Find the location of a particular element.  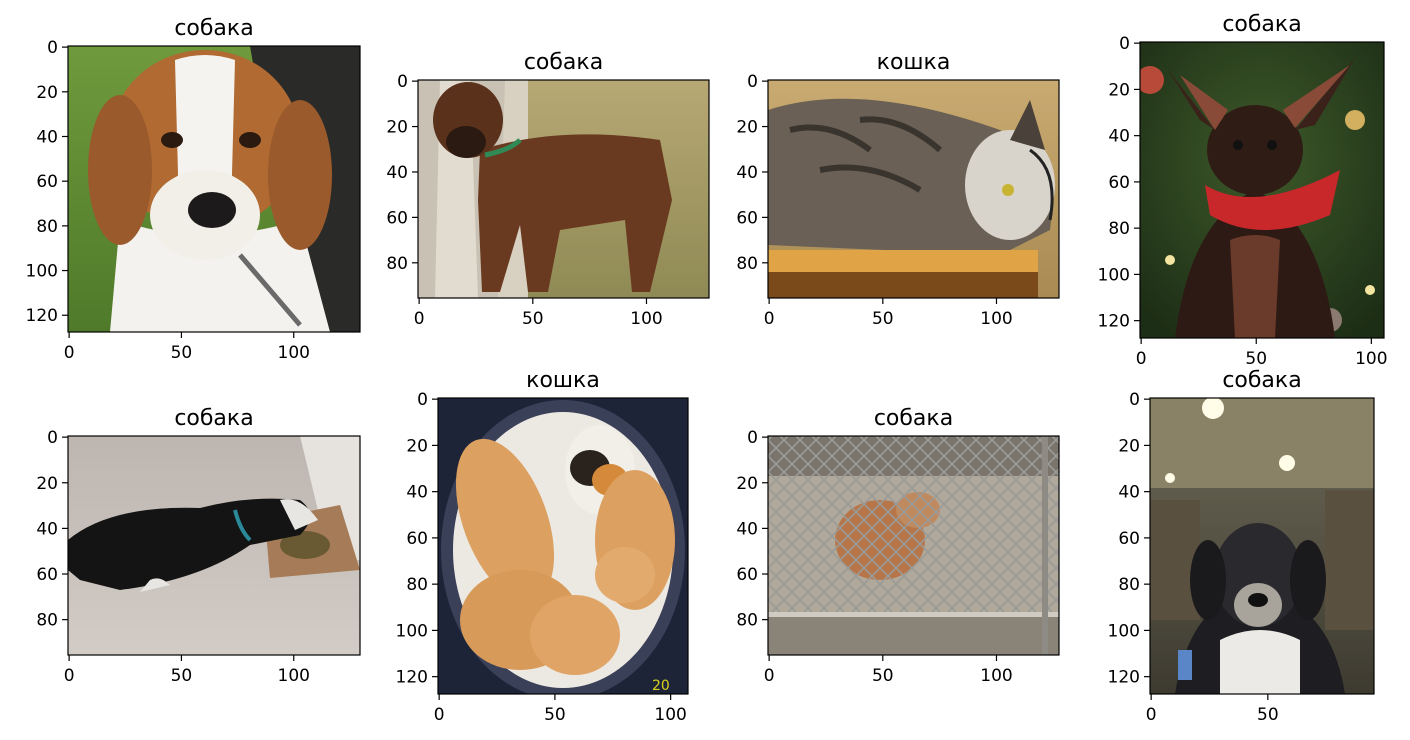

tabby-cat-photo is located at coordinates (913, 189).